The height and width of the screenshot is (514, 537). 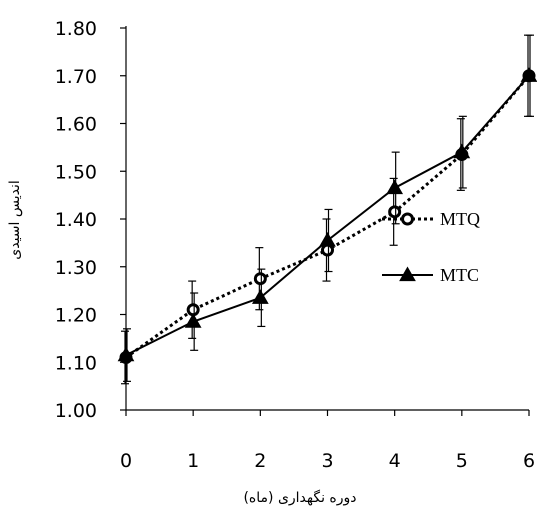 I want to click on x-axis-title: دوره نگهداری (ماه), so click(x=299, y=497).